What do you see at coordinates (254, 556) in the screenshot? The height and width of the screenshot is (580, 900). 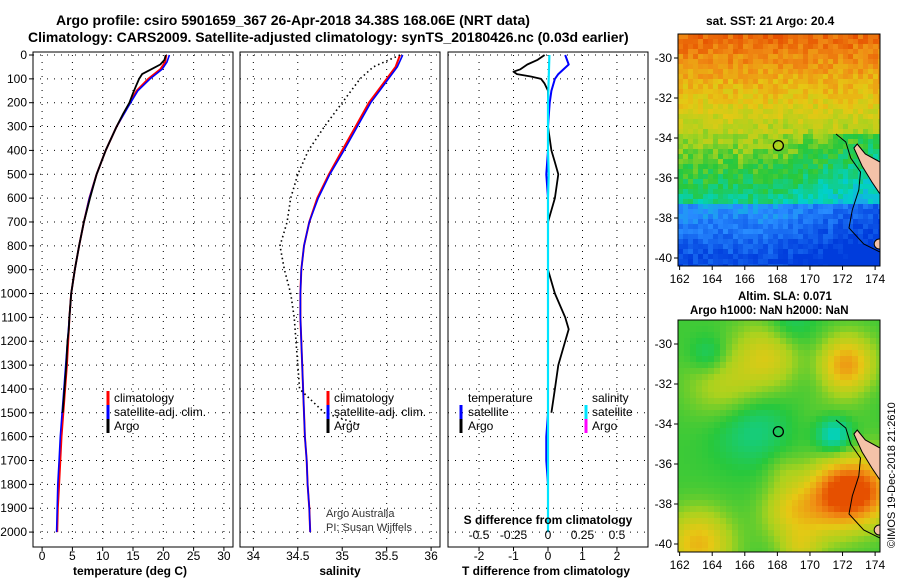 I see `x-tick-label: 34` at bounding box center [254, 556].